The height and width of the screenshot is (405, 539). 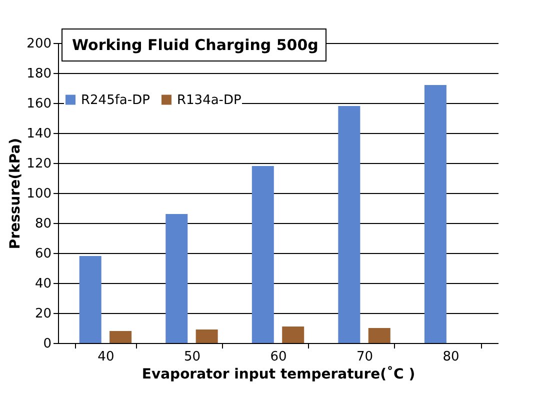 I want to click on y-tick-label: 180, so click(x=39, y=74).